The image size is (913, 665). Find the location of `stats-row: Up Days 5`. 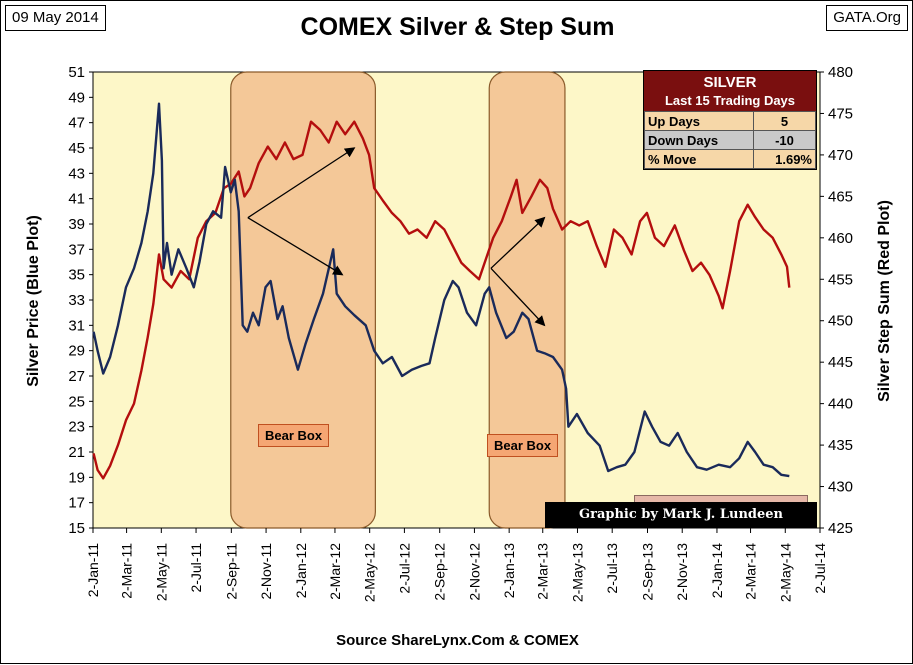

stats-row: Up Days 5 is located at coordinates (730, 121).